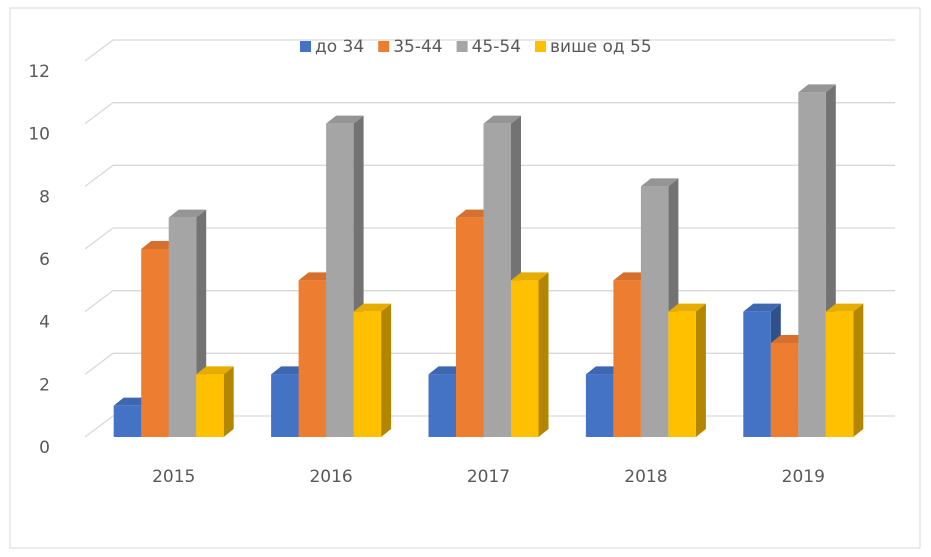 The width and height of the screenshot is (931, 557). Describe the element at coordinates (488, 477) in the screenshot. I see `x-tick-label: 2017` at that location.